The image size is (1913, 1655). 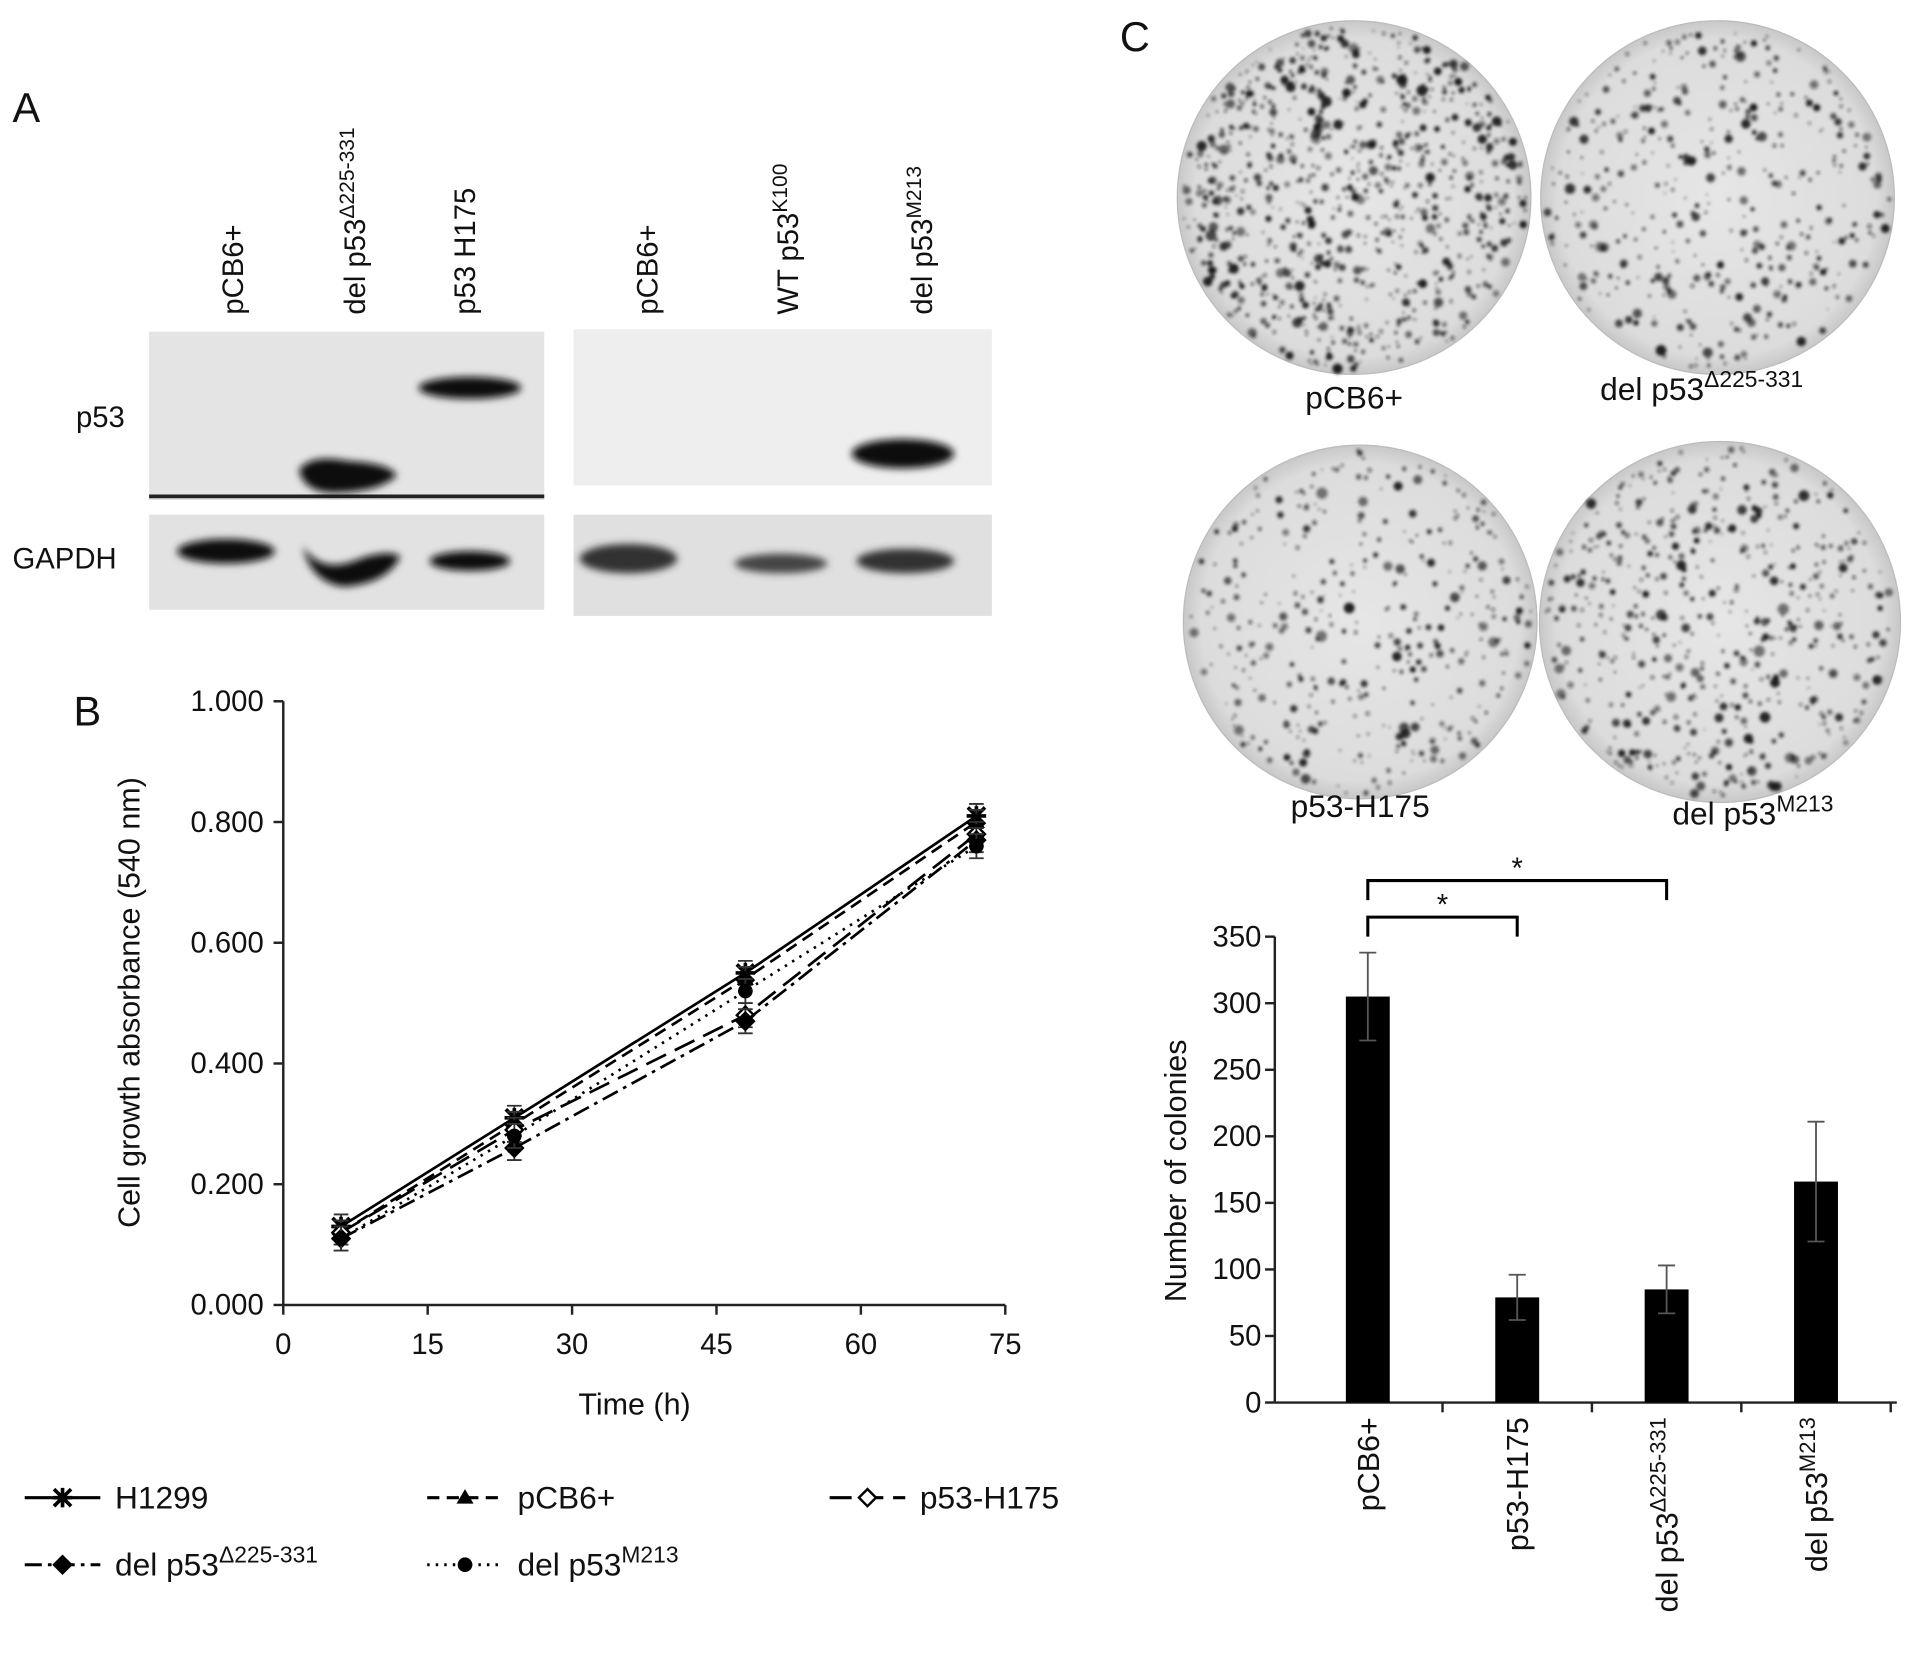 I want to click on panel-letter: B, so click(x=88, y=711).